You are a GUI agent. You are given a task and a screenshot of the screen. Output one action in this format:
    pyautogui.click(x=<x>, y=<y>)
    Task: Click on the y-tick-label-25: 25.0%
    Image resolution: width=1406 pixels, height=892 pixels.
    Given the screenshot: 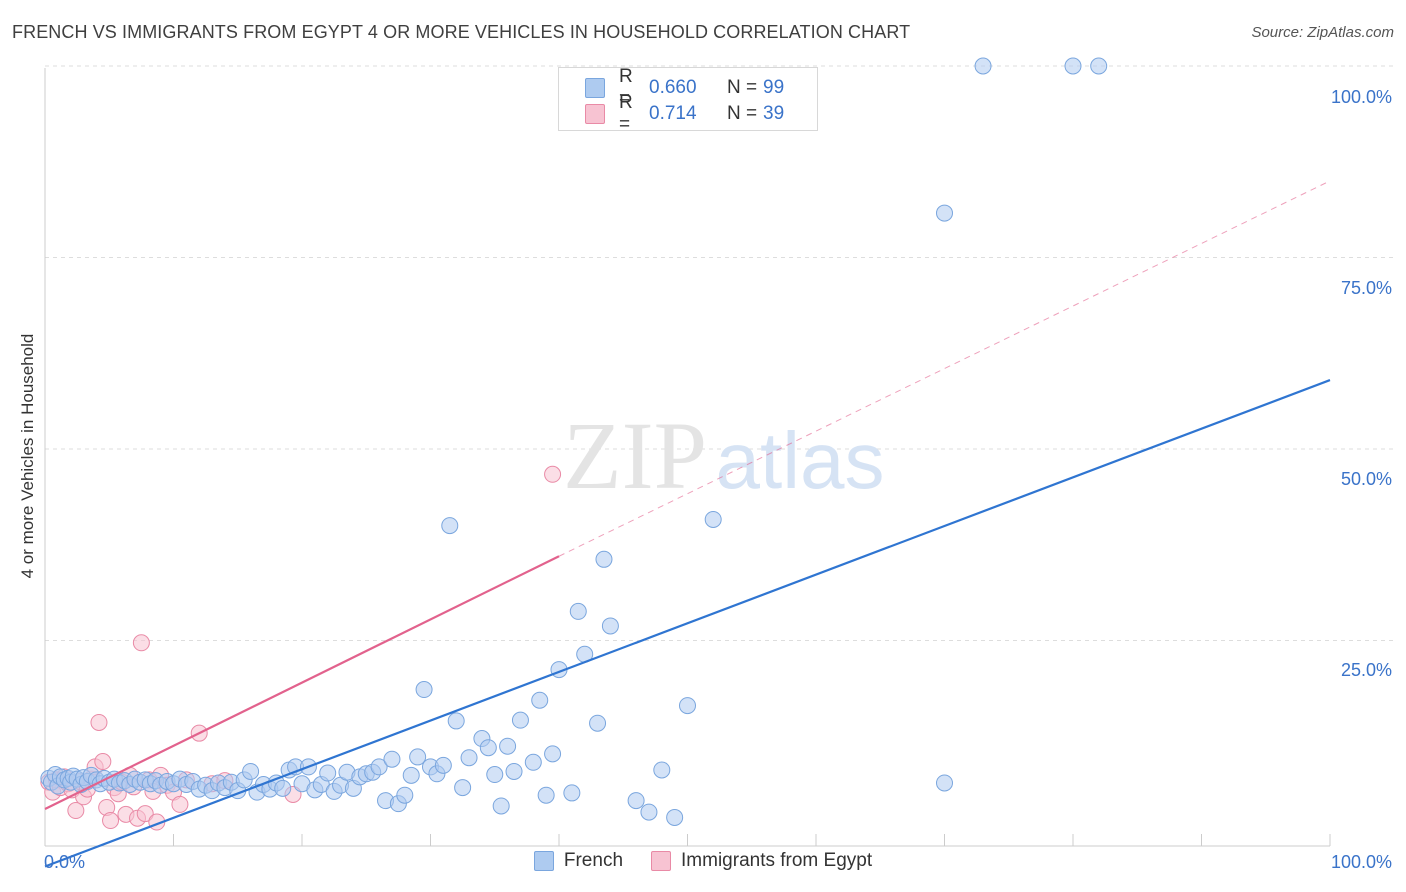 What is the action you would take?
    pyautogui.click(x=1366, y=670)
    